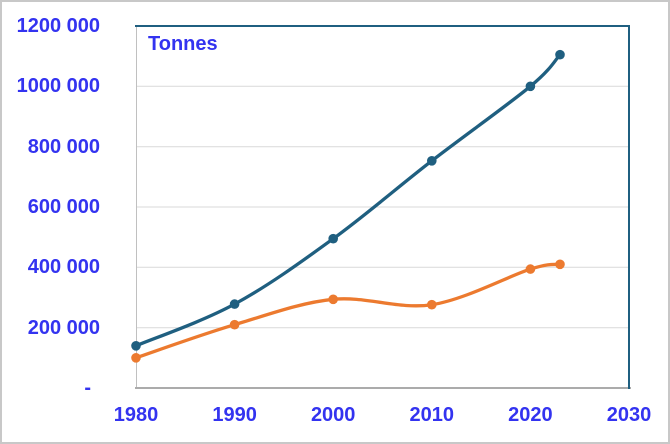 The height and width of the screenshot is (444, 670). Describe the element at coordinates (87, 388) in the screenshot. I see `y-tick-label: -` at that location.